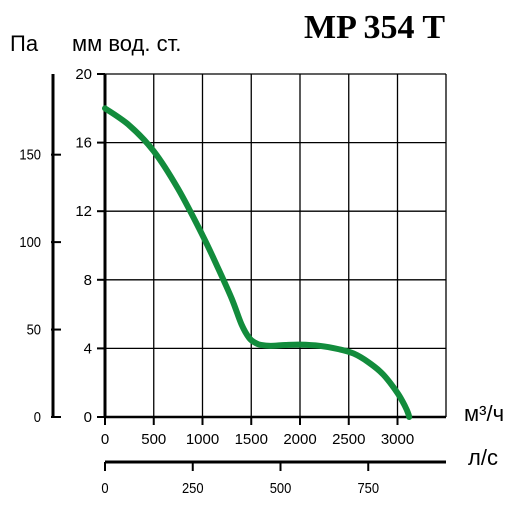  Describe the element at coordinates (24, 43) in the screenshot. I see `pa-unit-label: Па` at that location.